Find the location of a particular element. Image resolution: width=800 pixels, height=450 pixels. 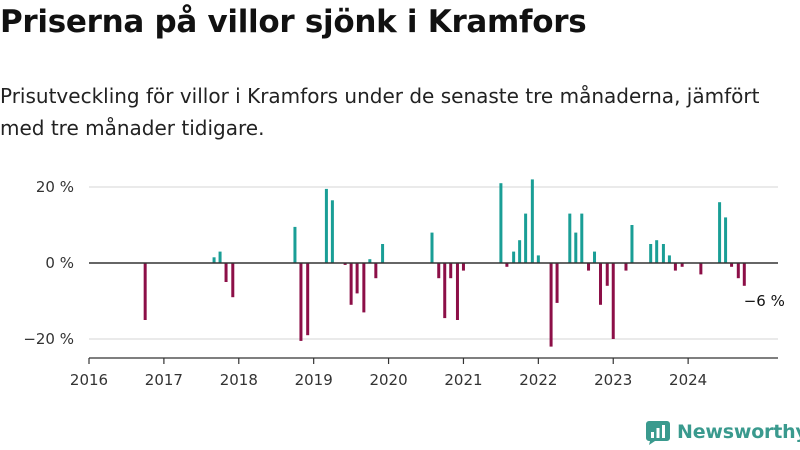

x-tick-label: 2021 is located at coordinates (463, 380).